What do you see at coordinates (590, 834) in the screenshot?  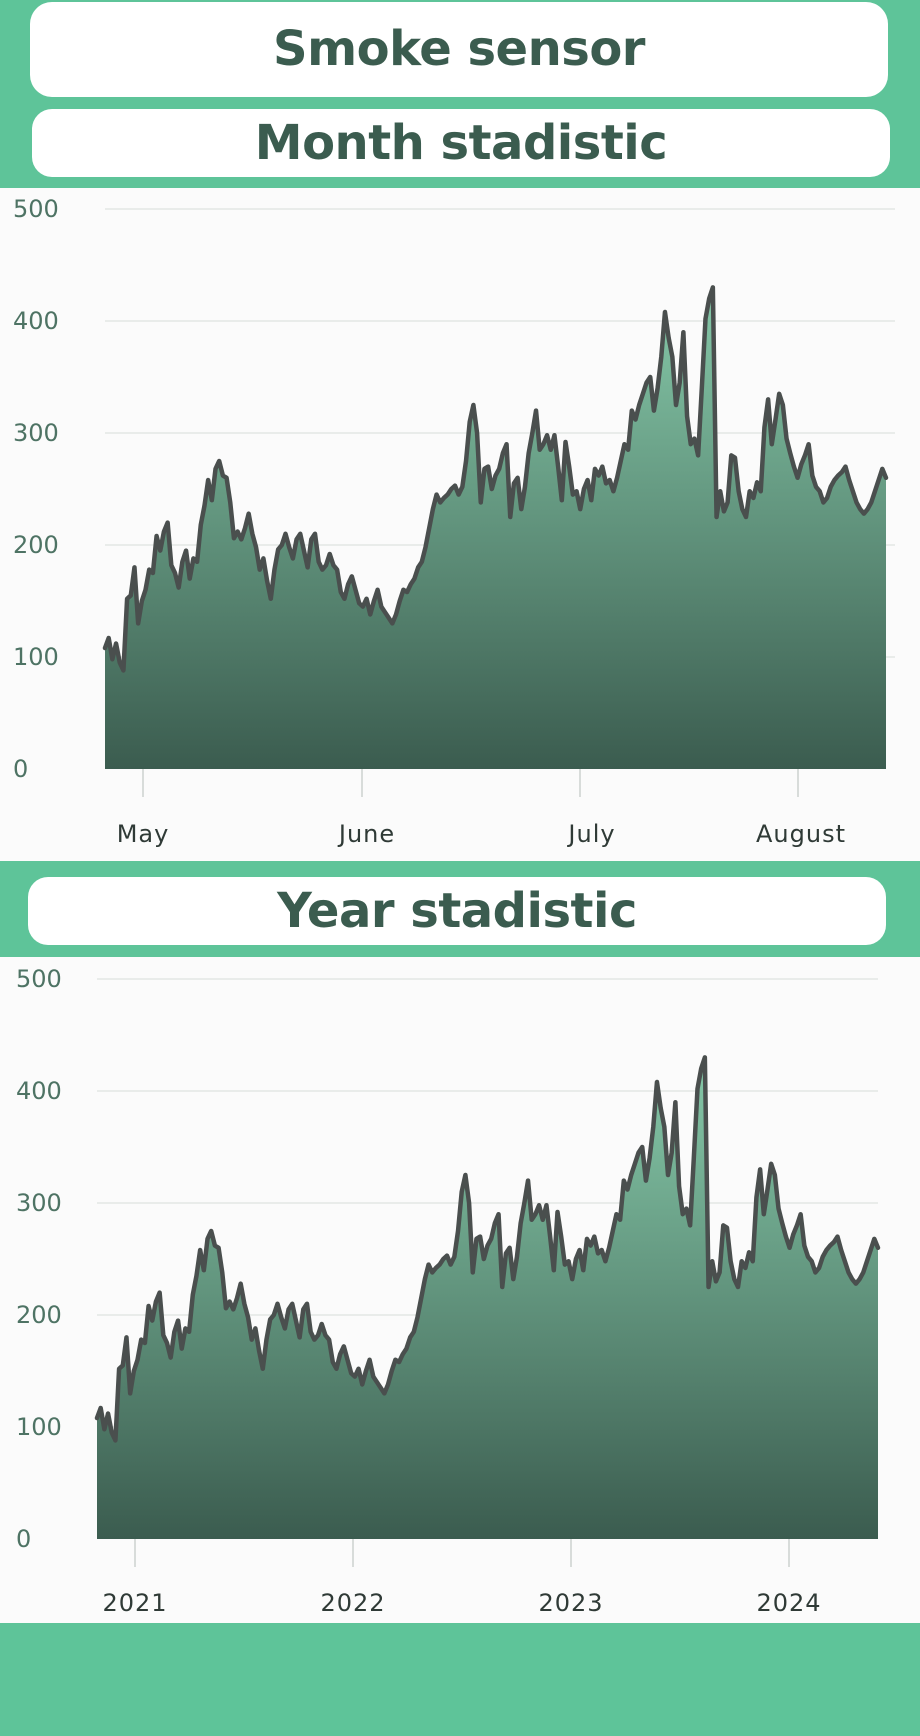 I see `x-tick-label: July` at bounding box center [590, 834].